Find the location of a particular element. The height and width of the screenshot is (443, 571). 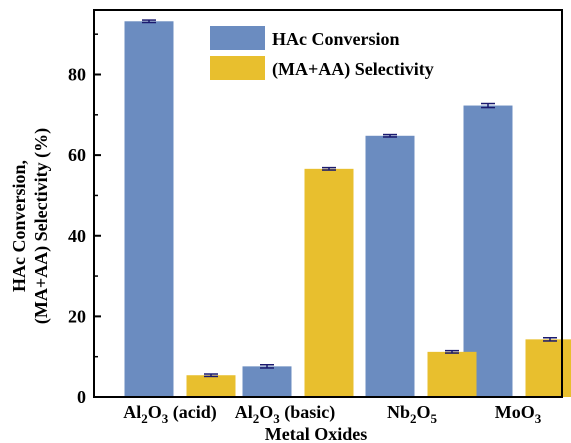

y-axis-label-line1: HAc Conversion, is located at coordinates (19, 226).